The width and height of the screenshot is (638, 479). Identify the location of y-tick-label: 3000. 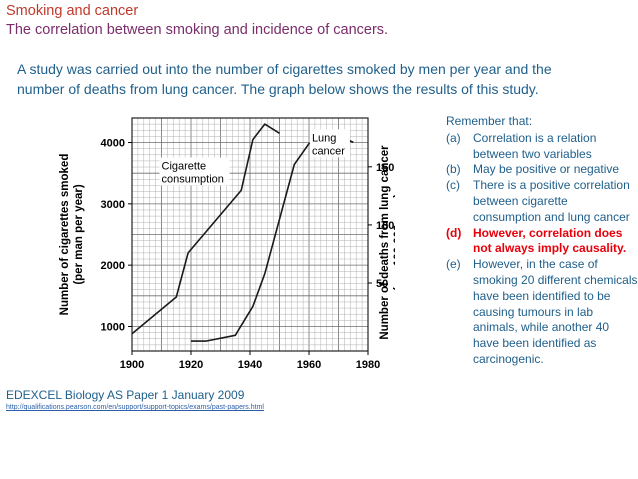
(113, 205).